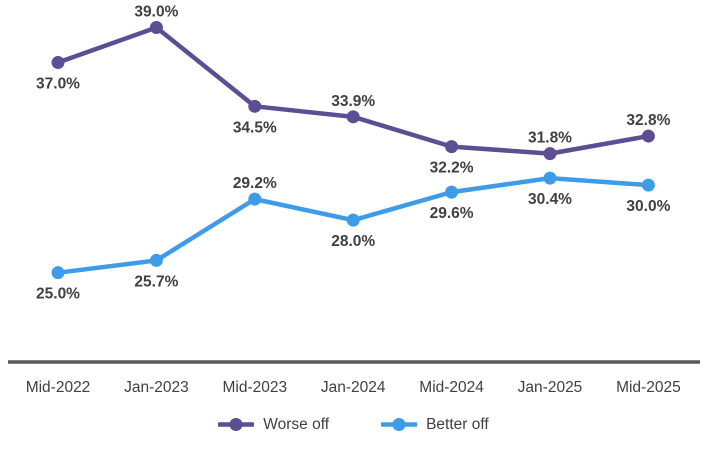 The width and height of the screenshot is (707, 453). What do you see at coordinates (451, 387) in the screenshot?
I see `x-axis-tick-label: Mid-2024` at bounding box center [451, 387].